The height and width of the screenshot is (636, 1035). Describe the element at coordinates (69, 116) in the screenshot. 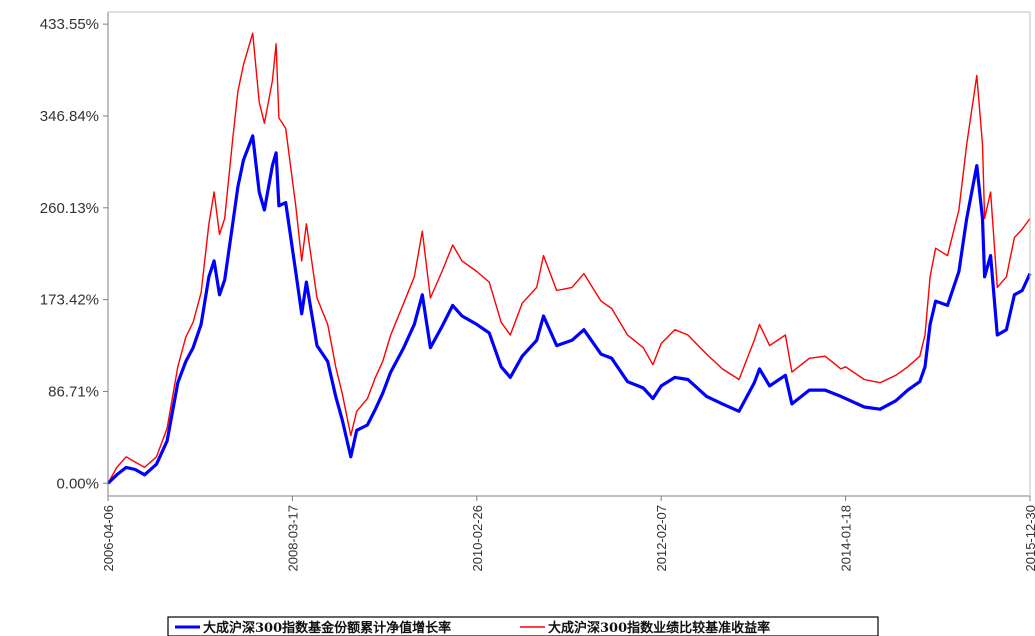

I see `y-tick-label: 346.84%` at that location.